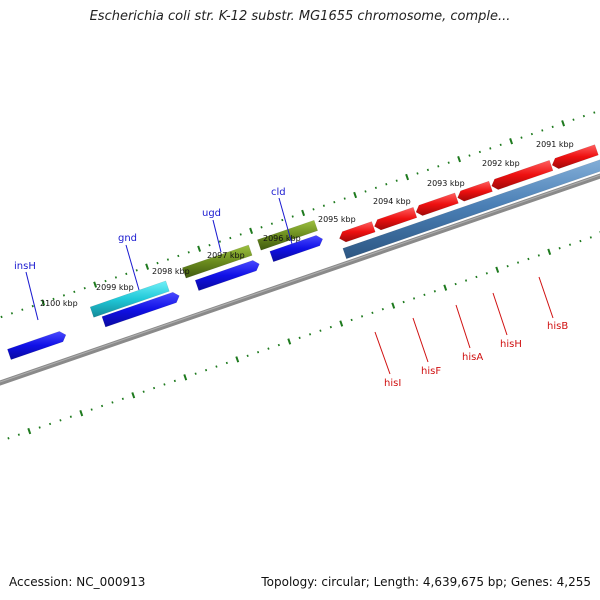 The height and width of the screenshot is (600, 600). What do you see at coordinates (337, 219) in the screenshot?
I see `kbp-label: 2095 kbp` at bounding box center [337, 219].